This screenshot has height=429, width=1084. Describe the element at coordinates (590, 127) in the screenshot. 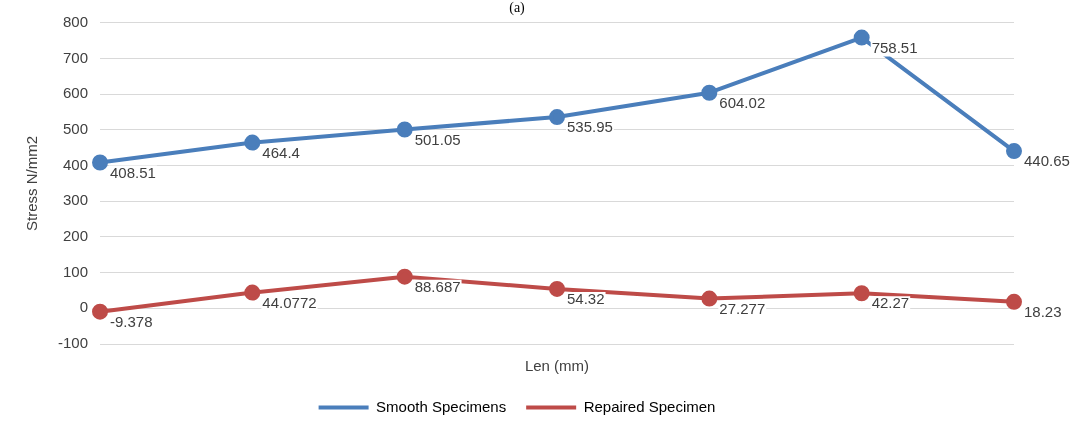

I see `data-label: 535.95` at that location.